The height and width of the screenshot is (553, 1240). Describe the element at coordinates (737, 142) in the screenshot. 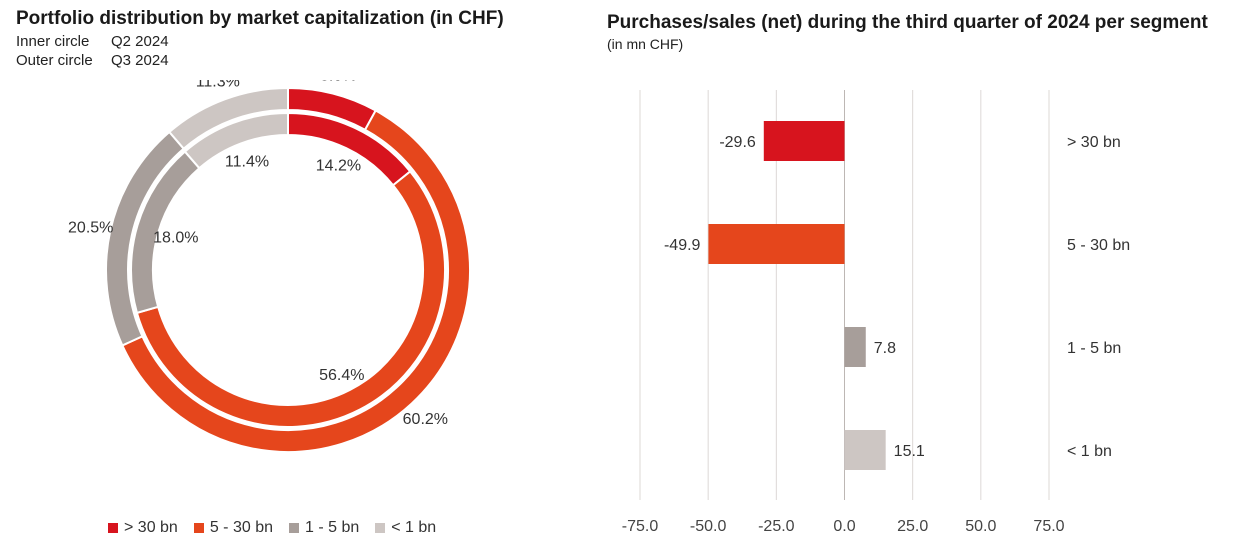

I see `bar-value-label-0: -29.6` at that location.